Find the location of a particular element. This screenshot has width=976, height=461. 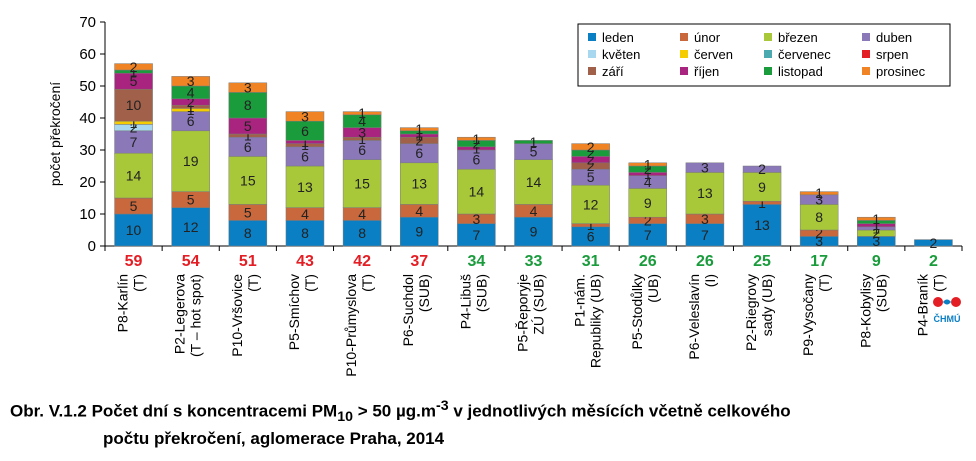

x-tick-label: P10-Vršovice is located at coordinates (237, 315).